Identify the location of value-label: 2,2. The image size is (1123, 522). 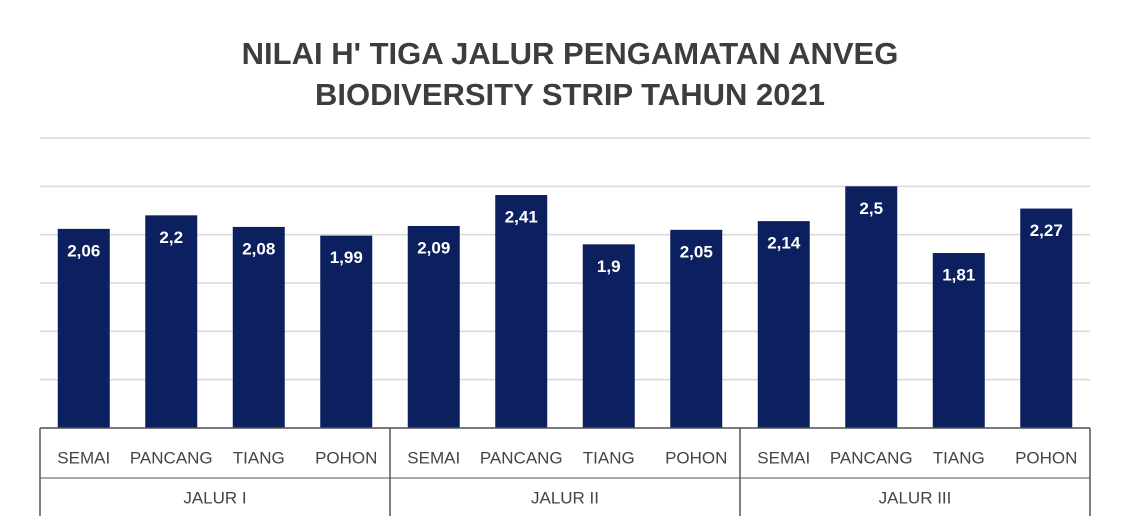
(171, 237).